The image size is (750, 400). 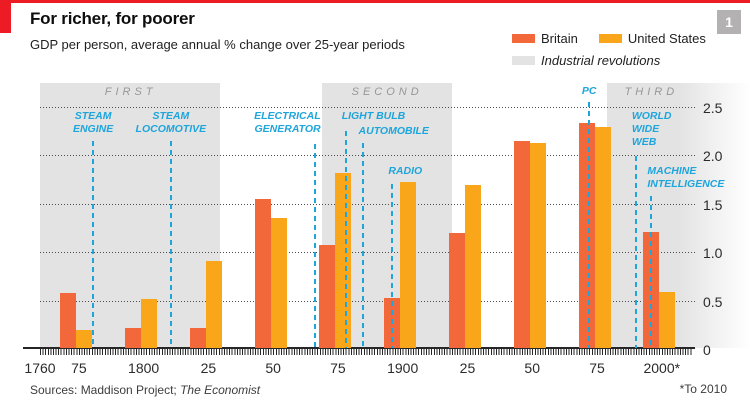 What do you see at coordinates (601, 60) in the screenshot?
I see `legend-label-industrial-revolutions: Industrial revolutions` at bounding box center [601, 60].